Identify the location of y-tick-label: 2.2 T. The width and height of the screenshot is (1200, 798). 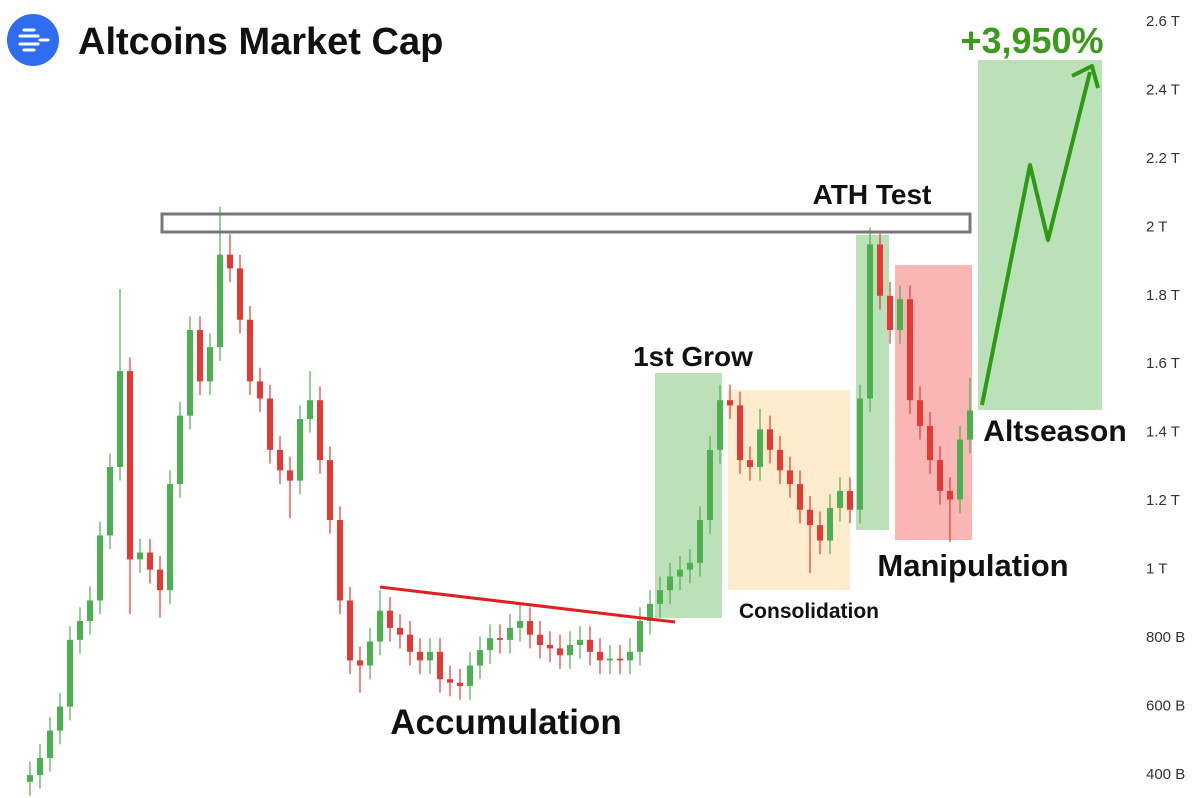
(1163, 158).